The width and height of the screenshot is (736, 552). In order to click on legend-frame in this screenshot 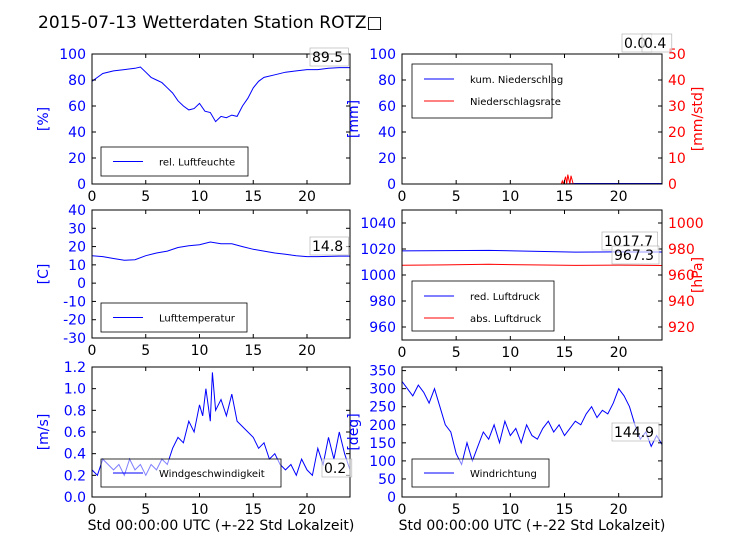, I will do `click(483, 306)`.